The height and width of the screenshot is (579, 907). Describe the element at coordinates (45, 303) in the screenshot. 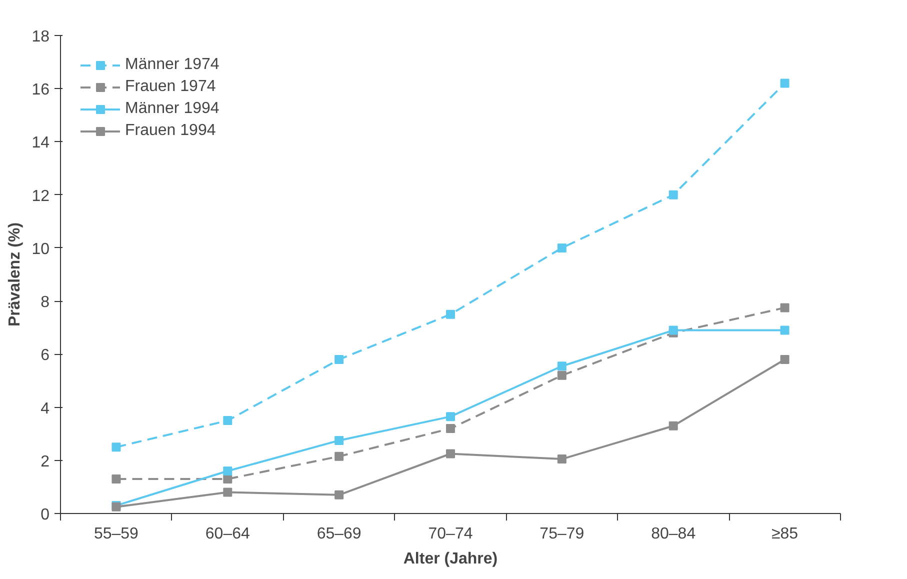

I see `y-tick-label: 8` at that location.